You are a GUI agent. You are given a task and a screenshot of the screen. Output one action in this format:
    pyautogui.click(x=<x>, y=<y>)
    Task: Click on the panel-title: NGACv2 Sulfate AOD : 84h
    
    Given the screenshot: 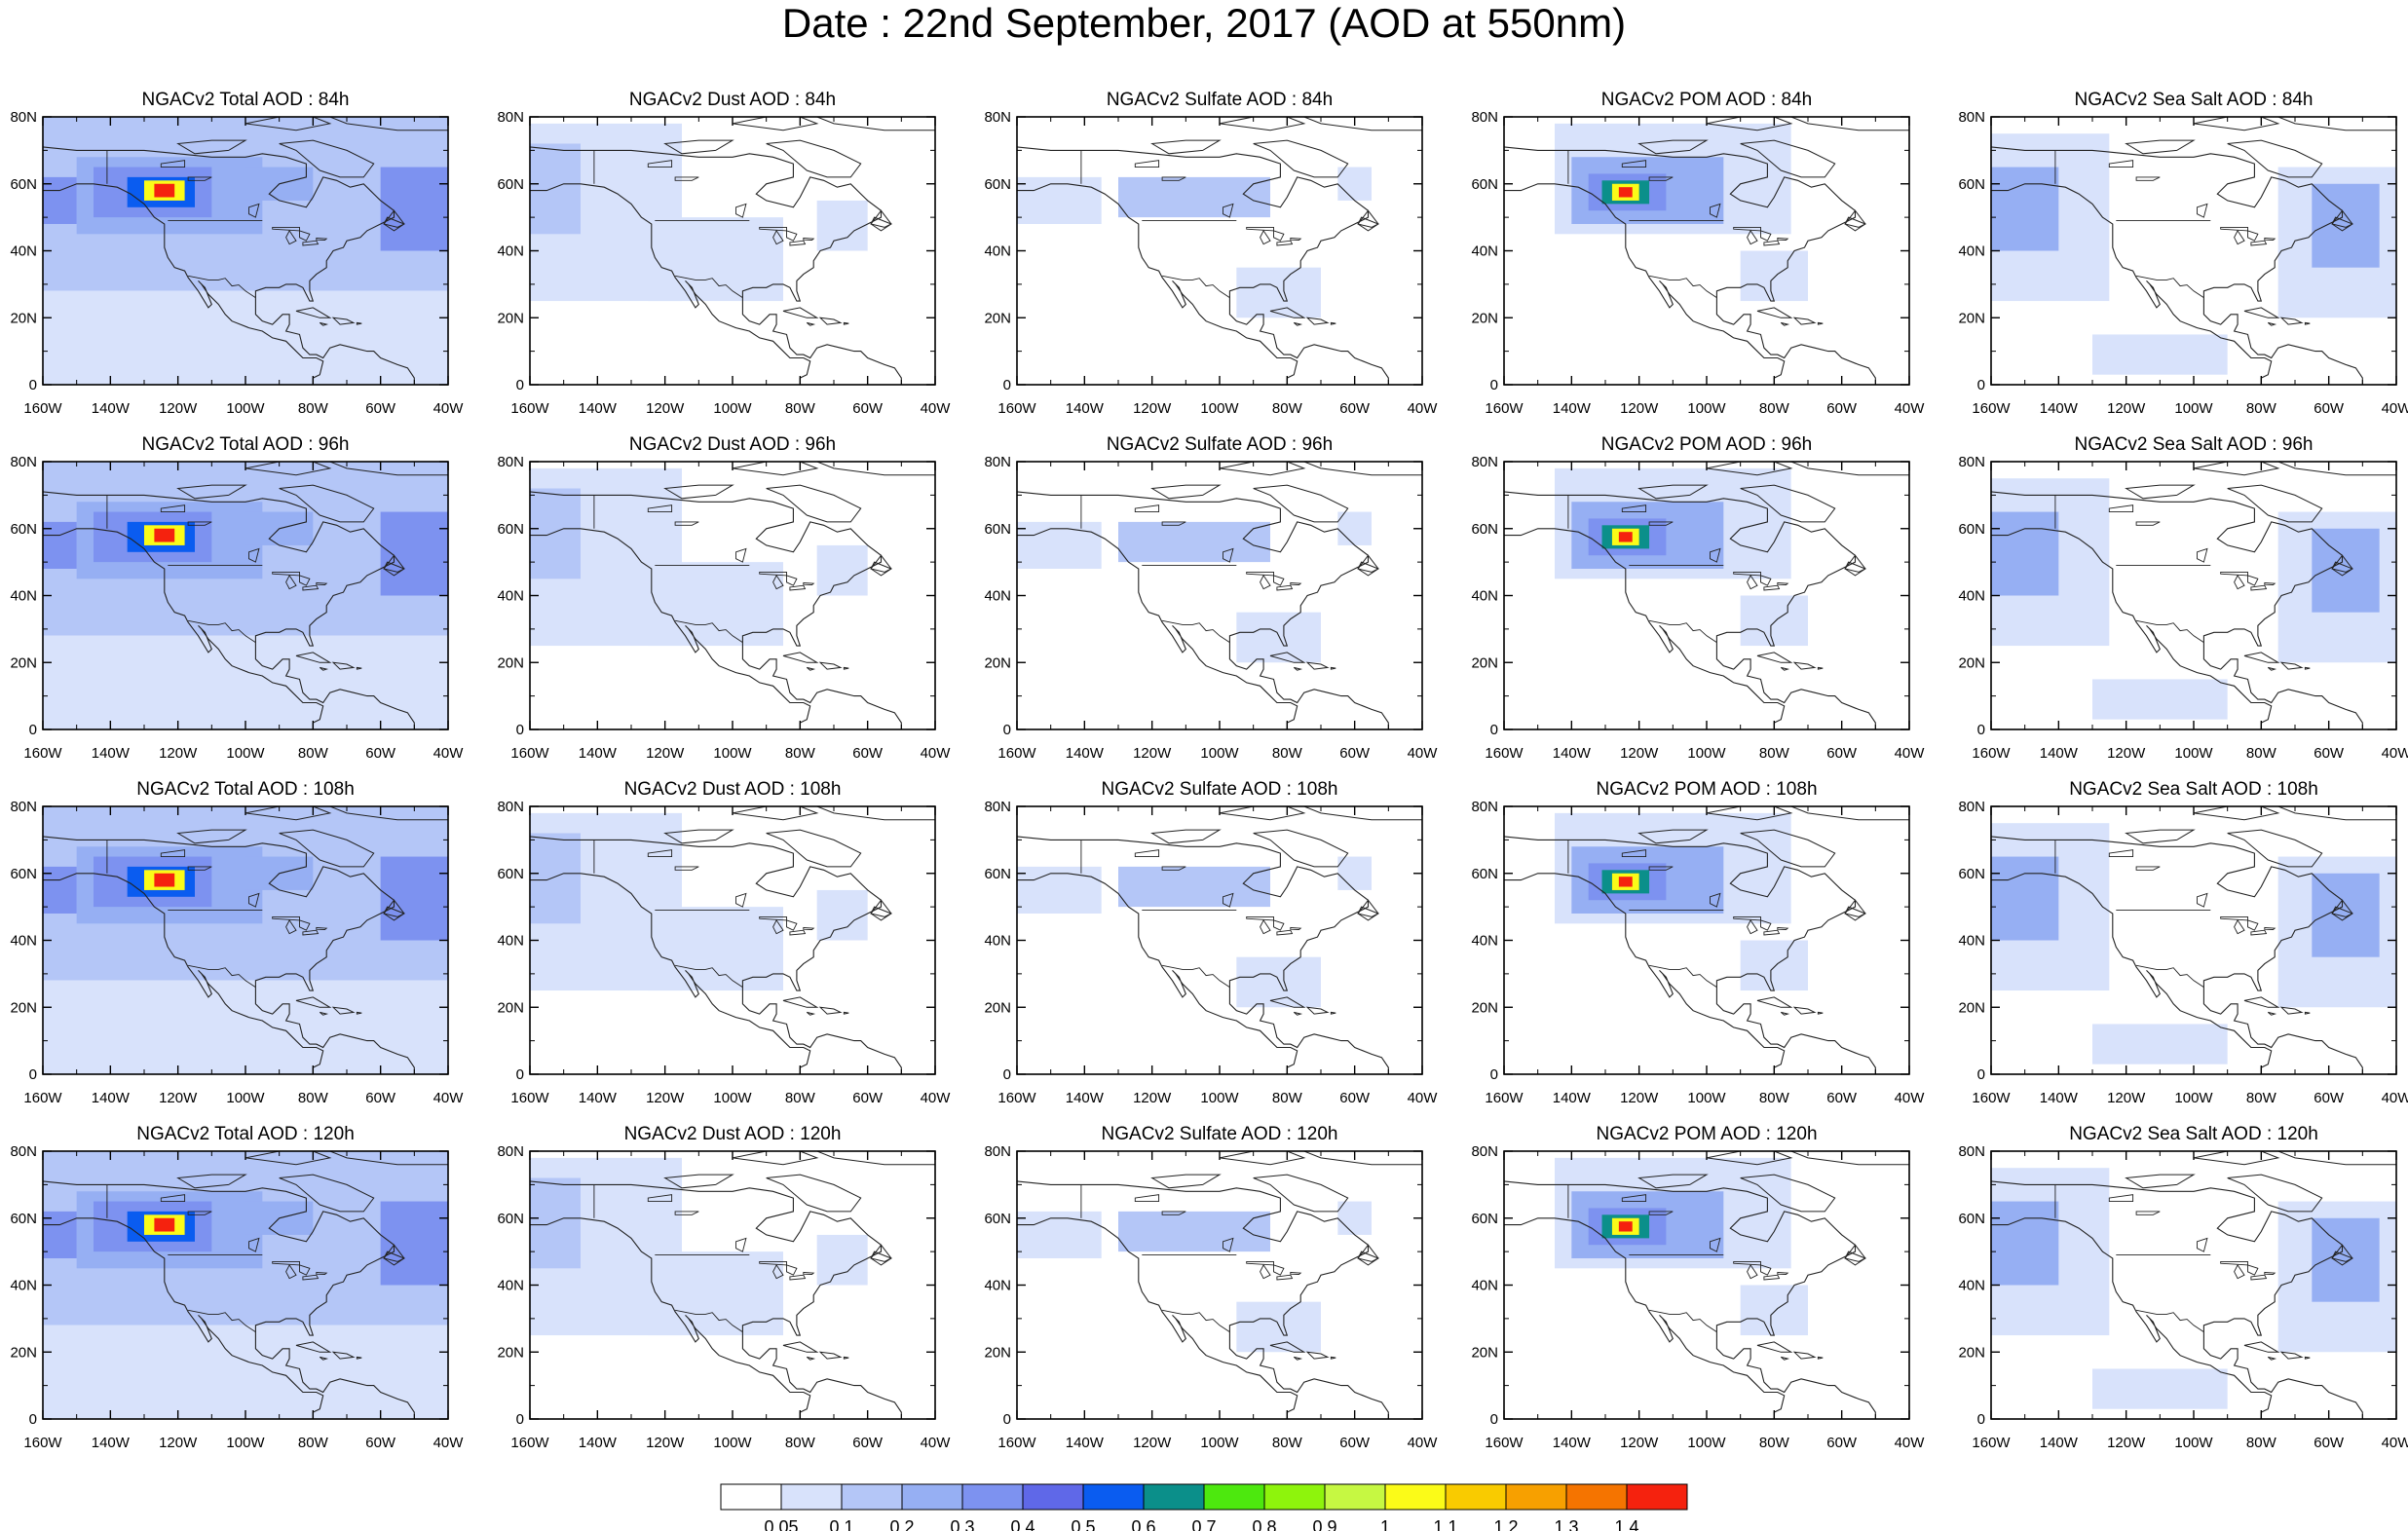 What is the action you would take?
    pyautogui.click(x=1220, y=100)
    